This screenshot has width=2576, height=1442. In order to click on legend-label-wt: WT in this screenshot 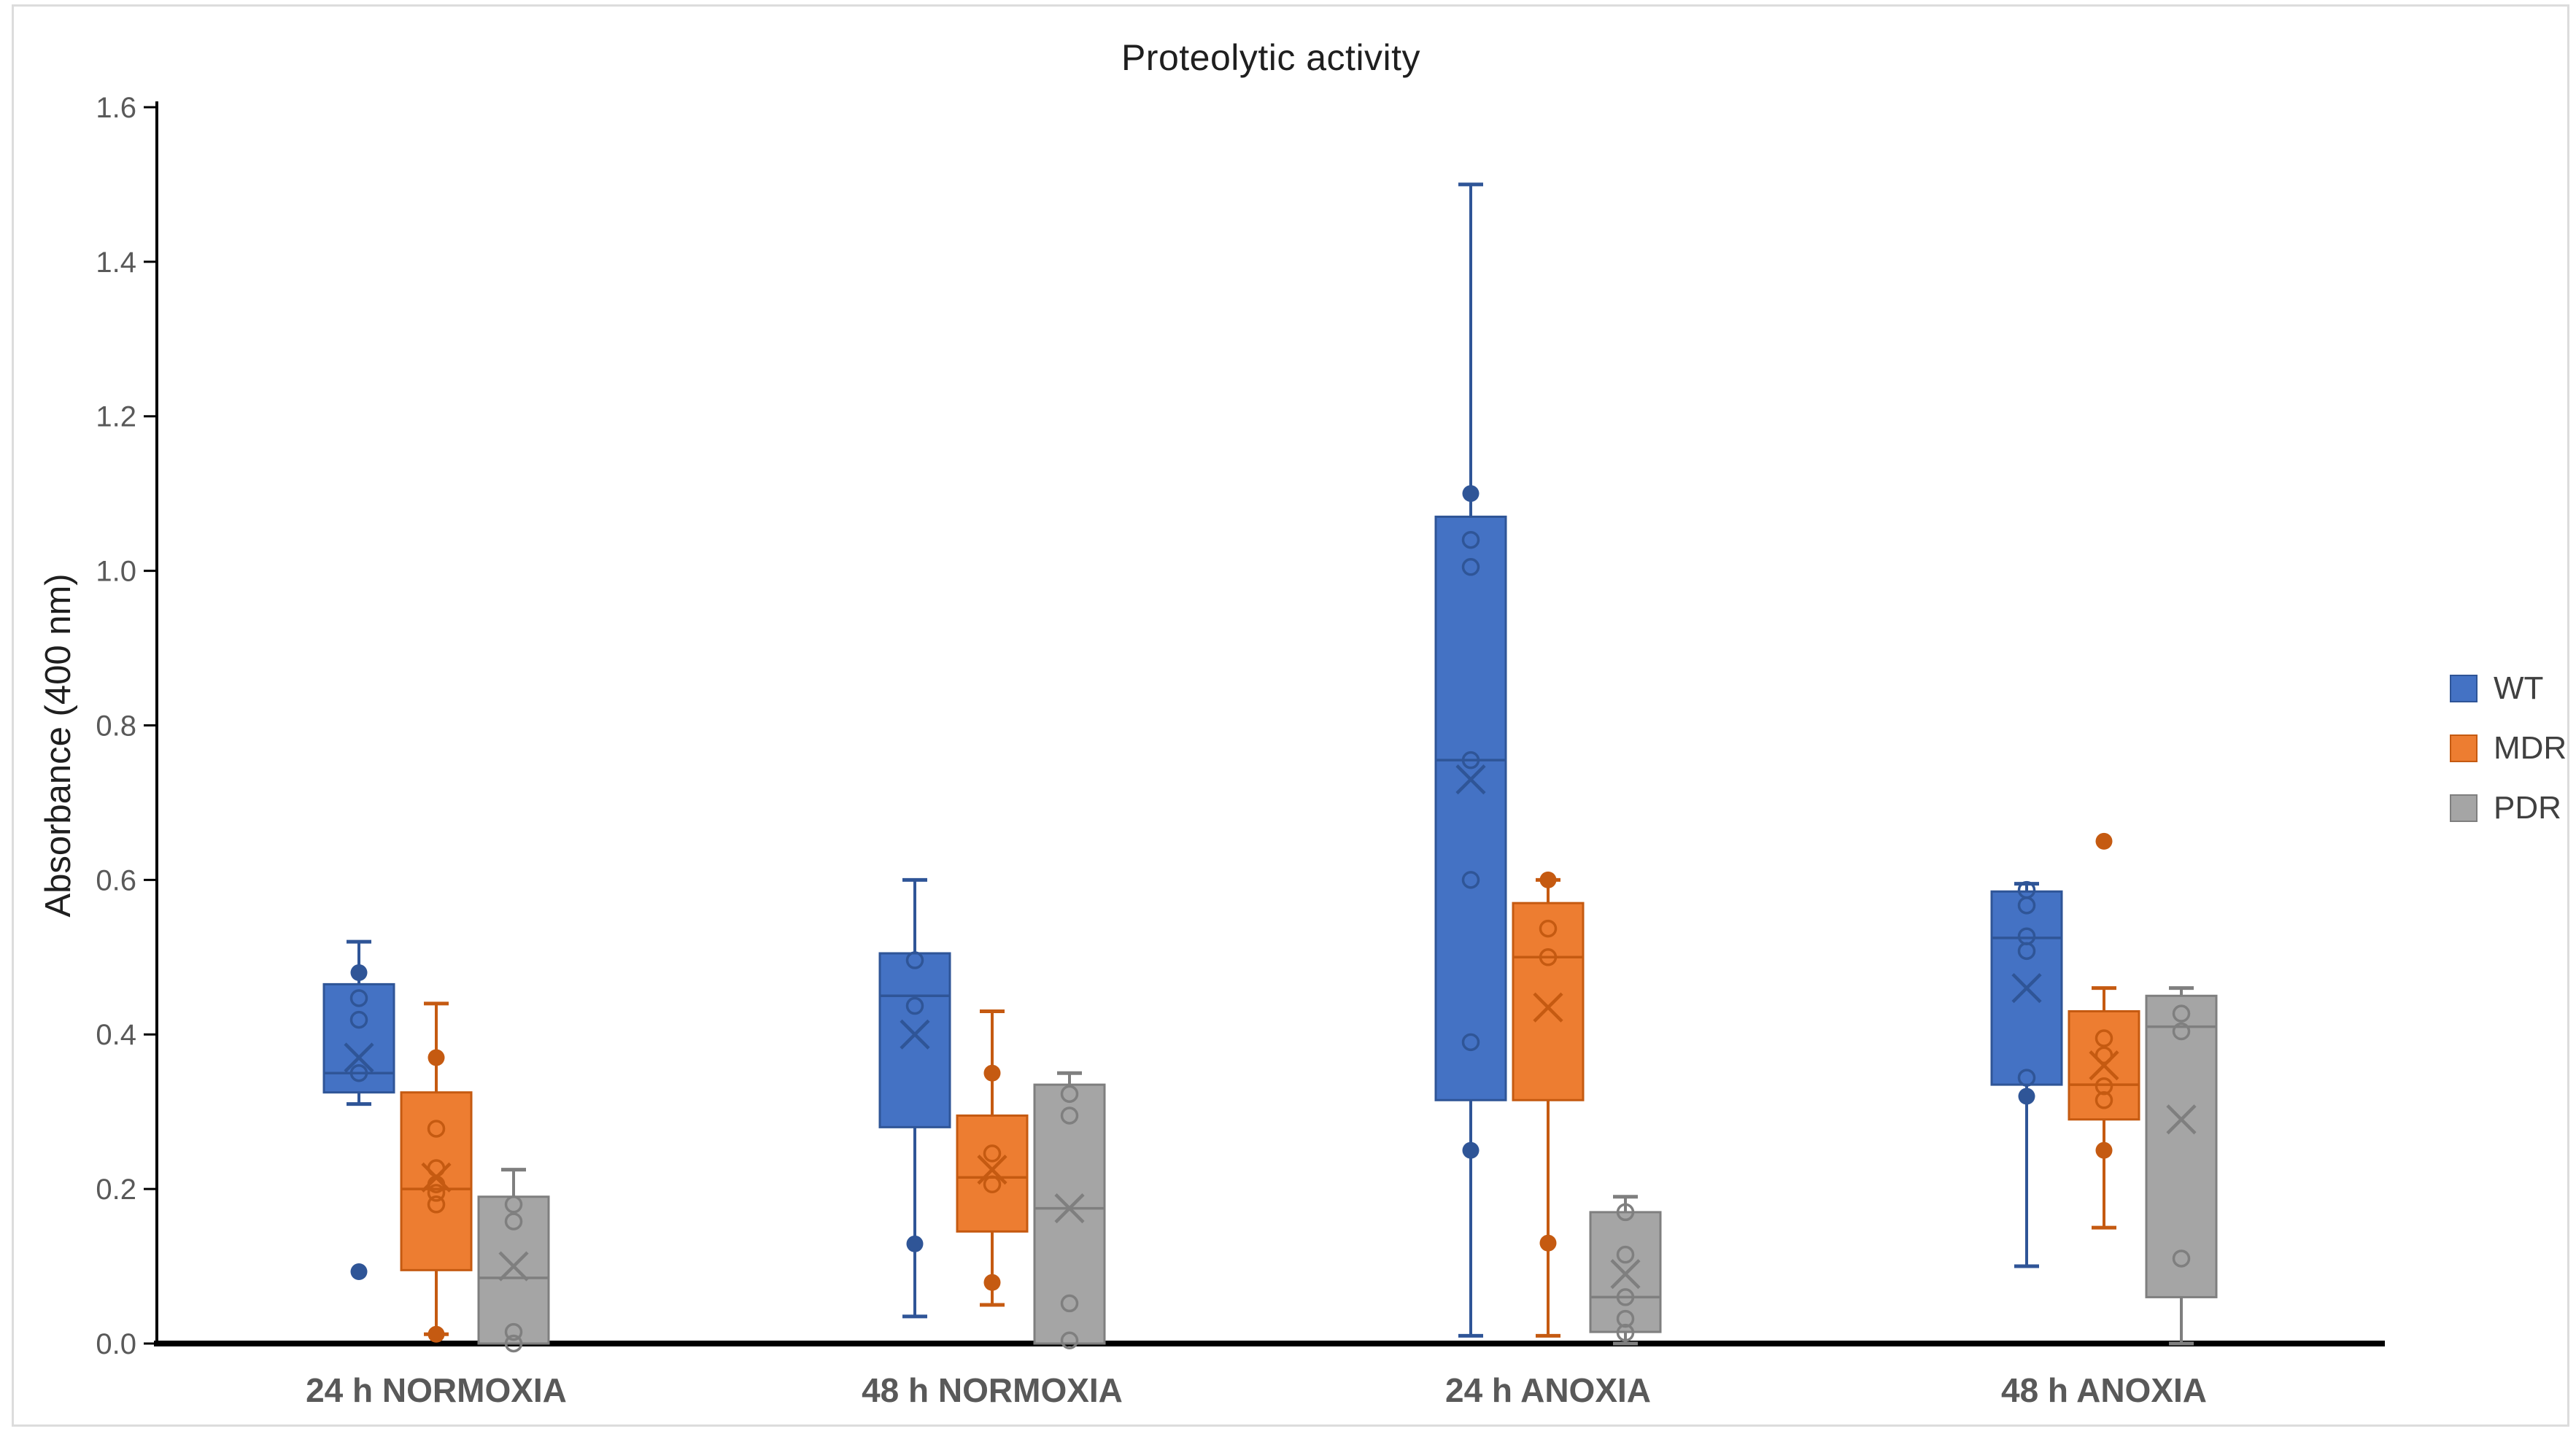, I will do `click(2519, 688)`.